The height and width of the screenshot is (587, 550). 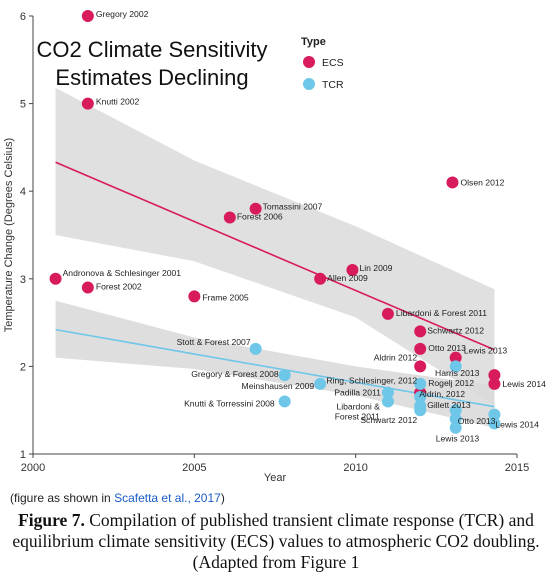 I want to click on point-label: Harris 2013, so click(x=457, y=373).